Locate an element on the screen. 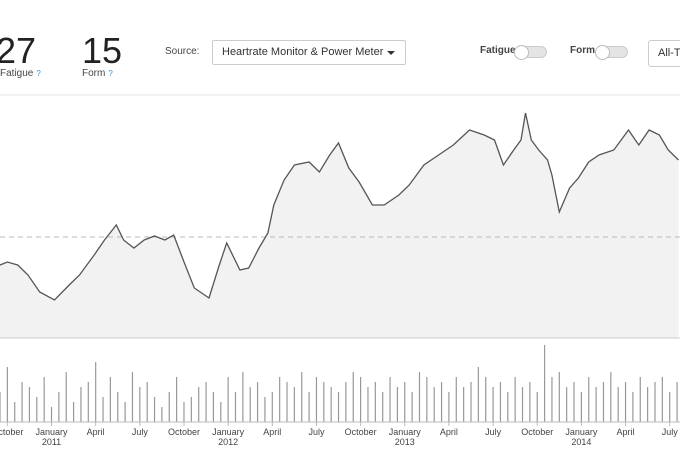 The width and height of the screenshot is (680, 450). source-label: Source: is located at coordinates (182, 51).